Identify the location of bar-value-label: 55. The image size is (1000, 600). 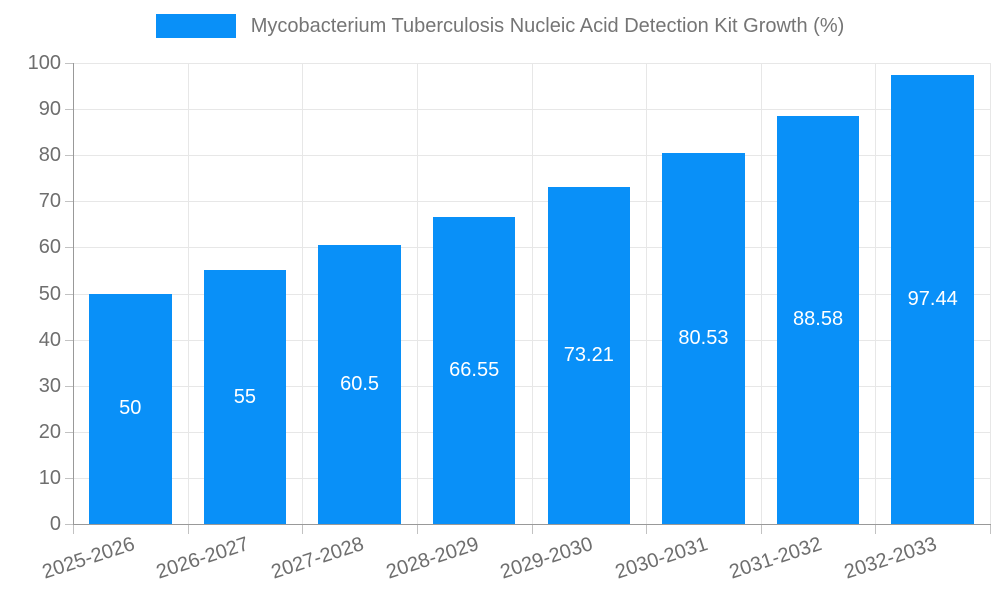
(245, 396).